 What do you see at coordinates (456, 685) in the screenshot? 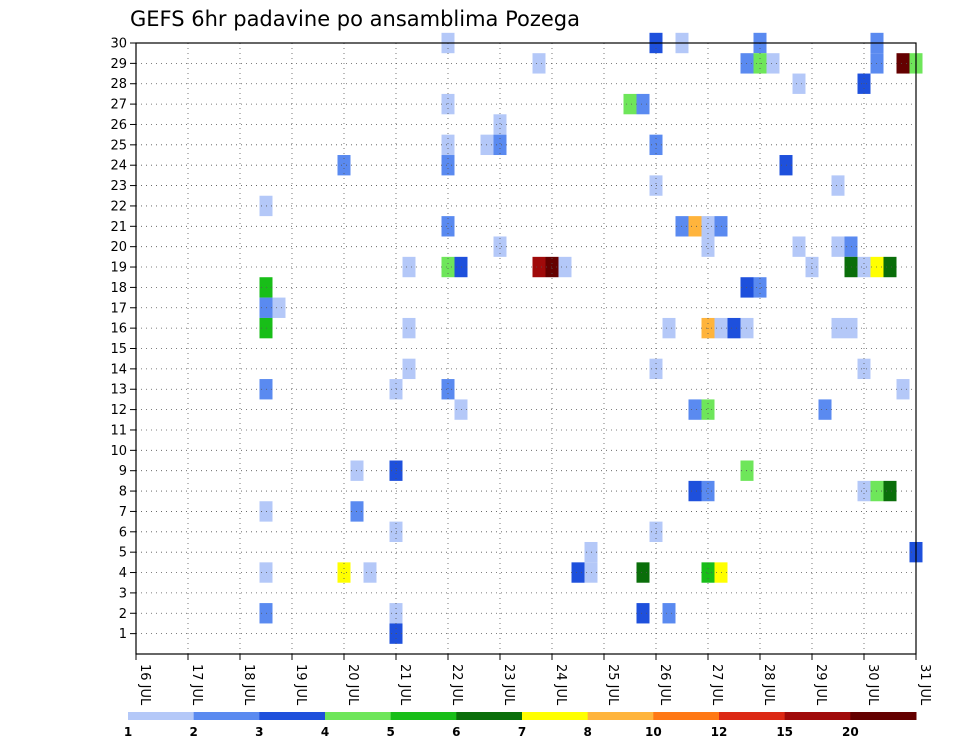
I see `x-tick-label: 22 JUL` at bounding box center [456, 685].